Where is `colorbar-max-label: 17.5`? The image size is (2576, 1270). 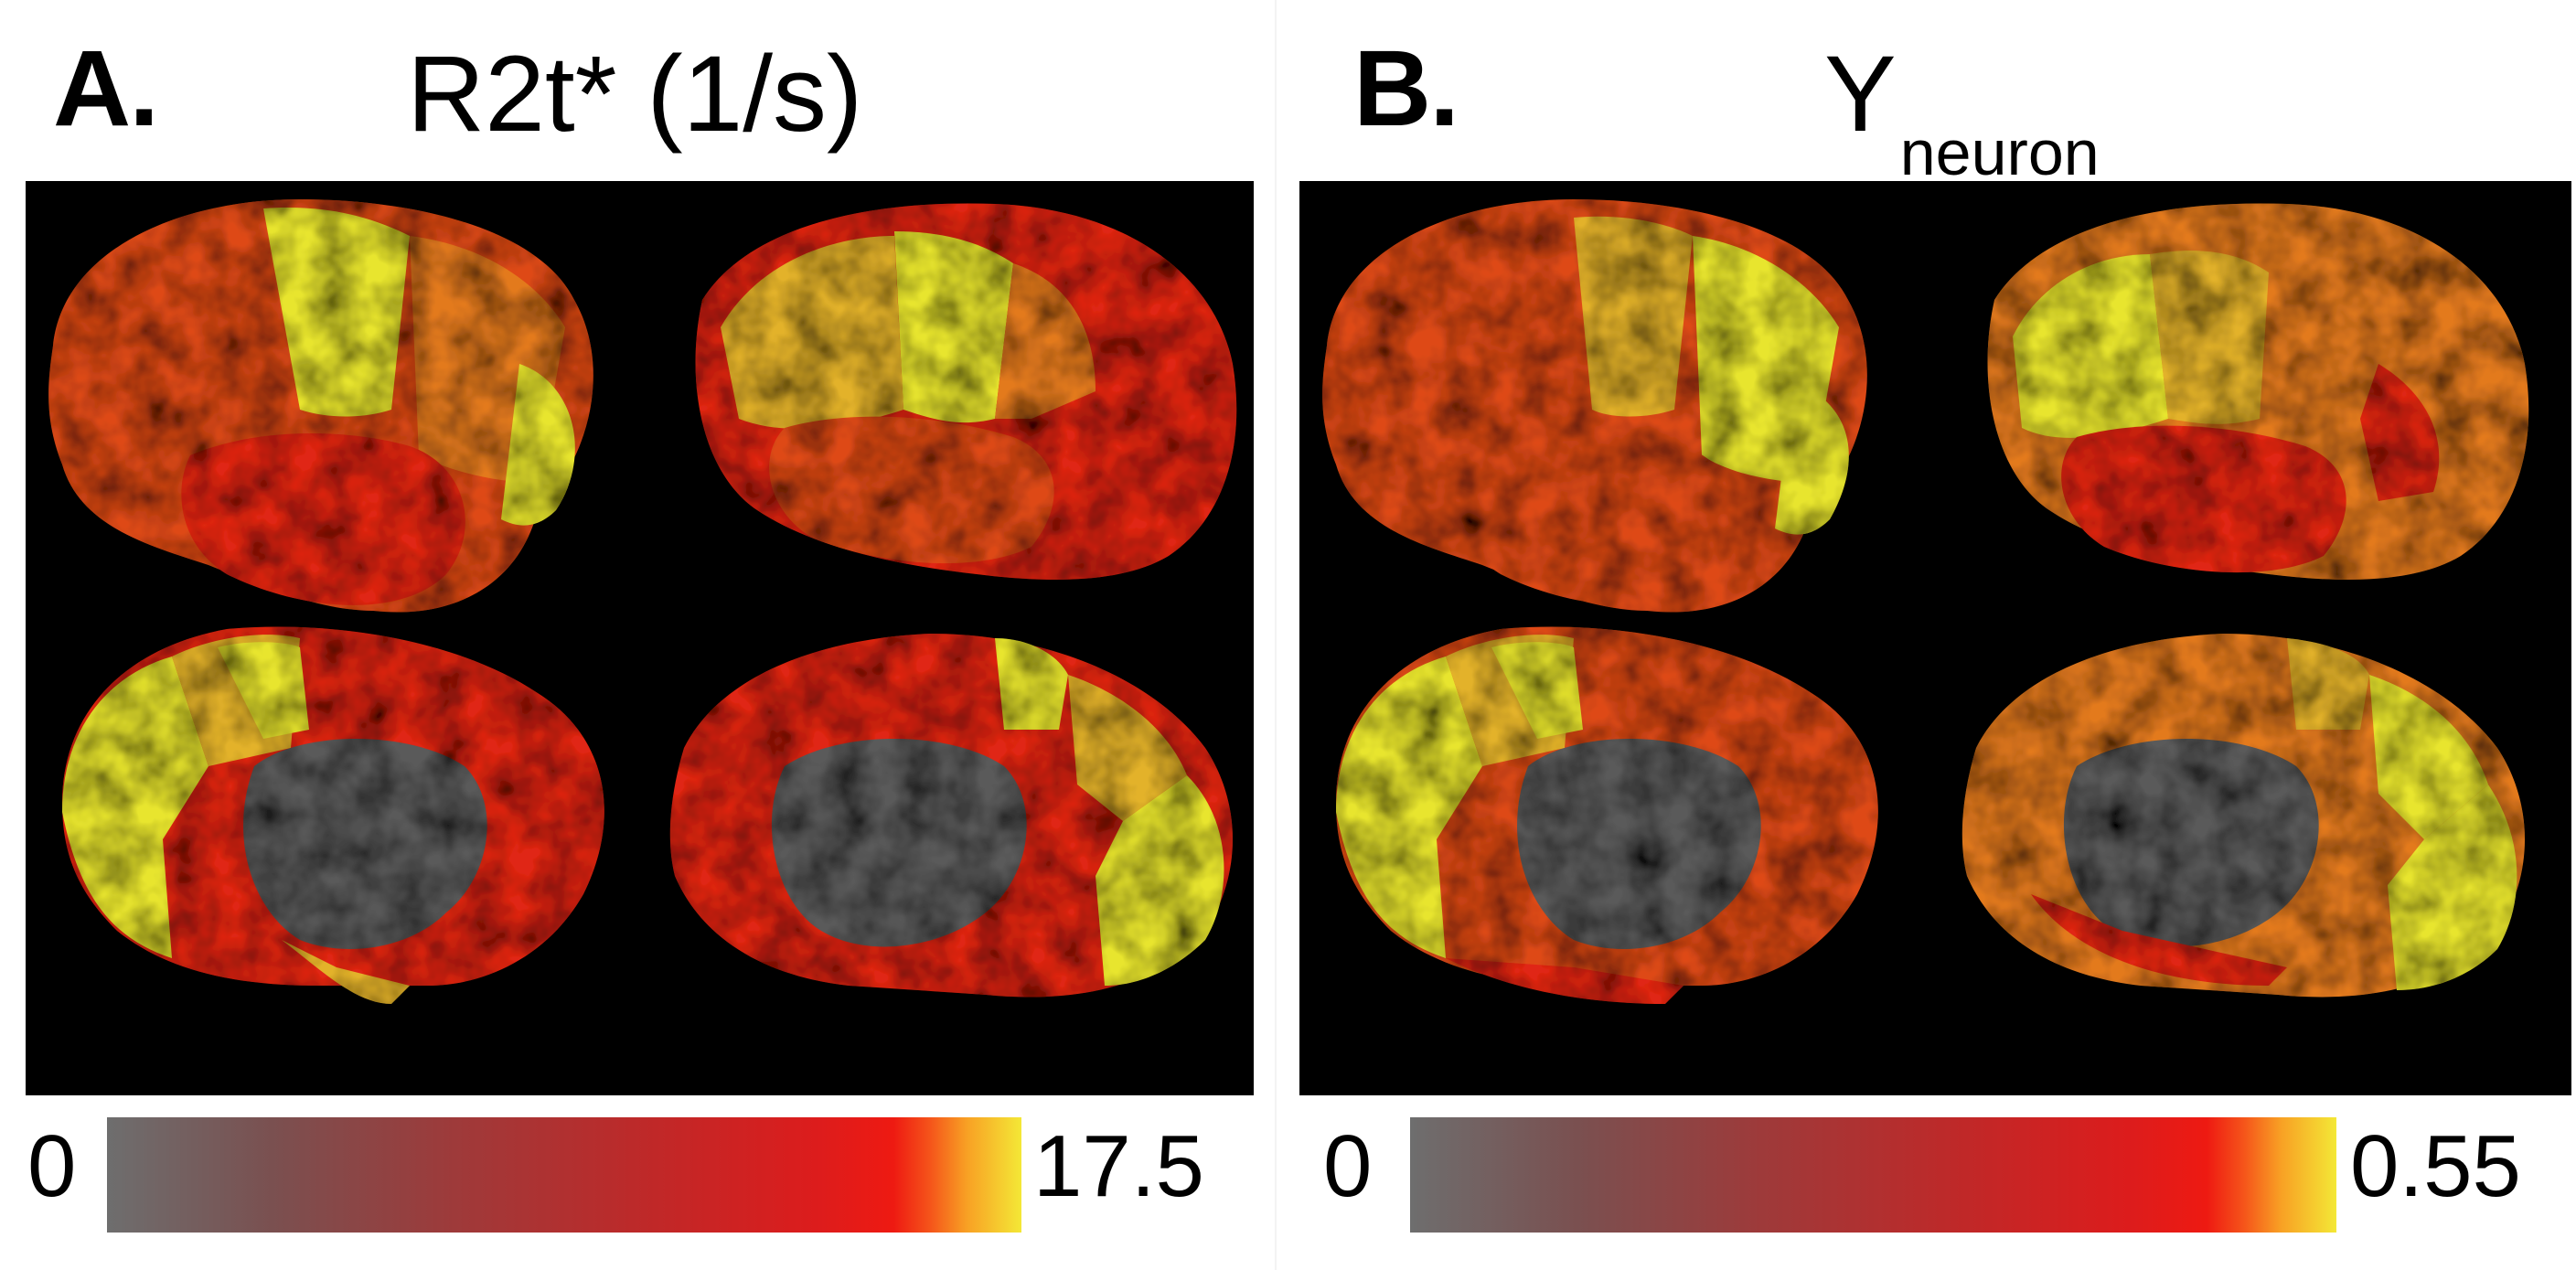 colorbar-max-label: 17.5 is located at coordinates (1118, 1166).